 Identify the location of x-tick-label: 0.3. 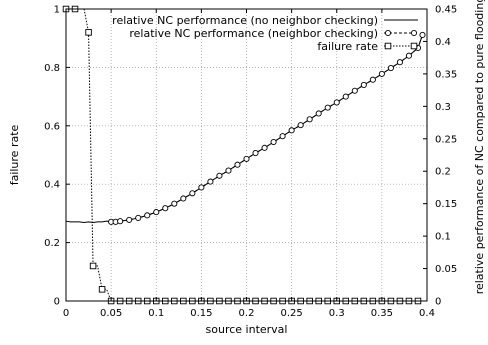
(337, 313).